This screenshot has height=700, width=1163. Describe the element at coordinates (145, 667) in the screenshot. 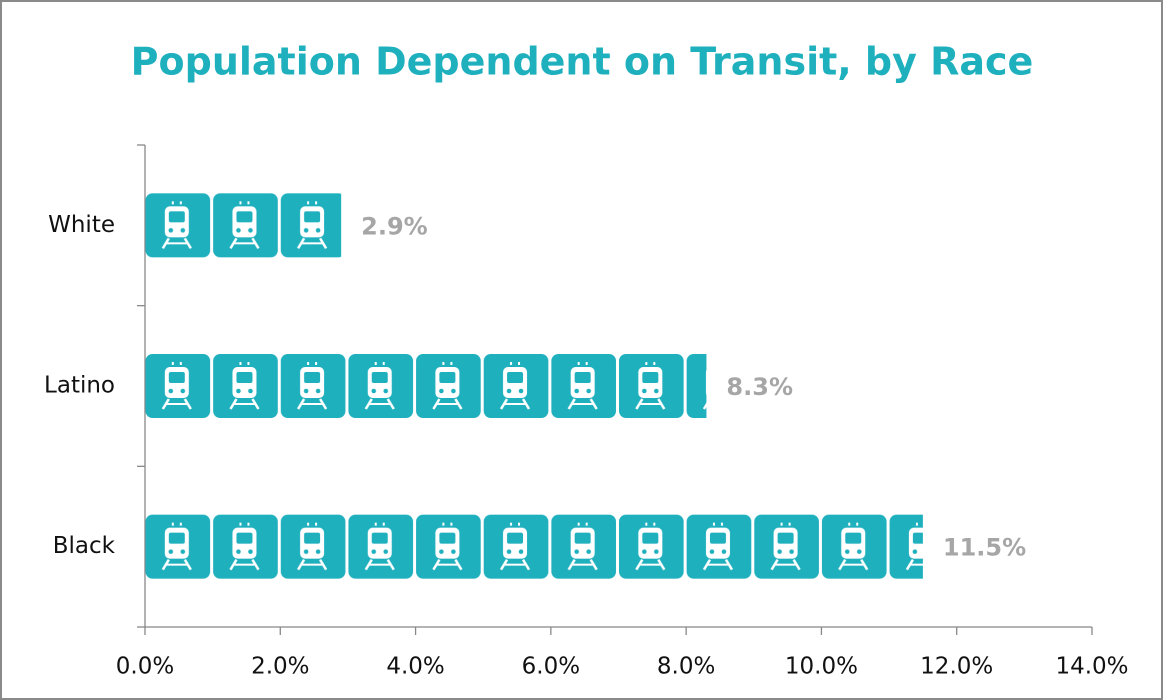

I see `x-tick-label: 0.0%` at that location.